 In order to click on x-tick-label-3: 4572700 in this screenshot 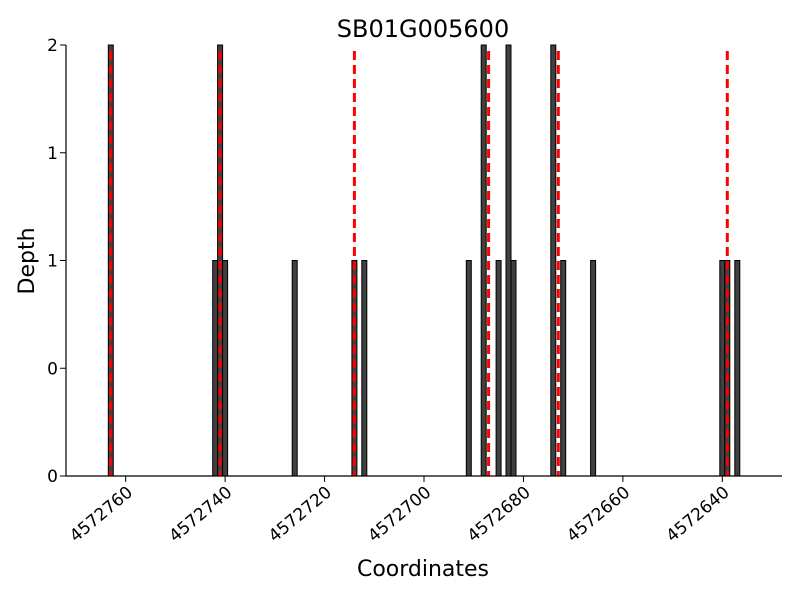, I will do `click(399, 515)`.